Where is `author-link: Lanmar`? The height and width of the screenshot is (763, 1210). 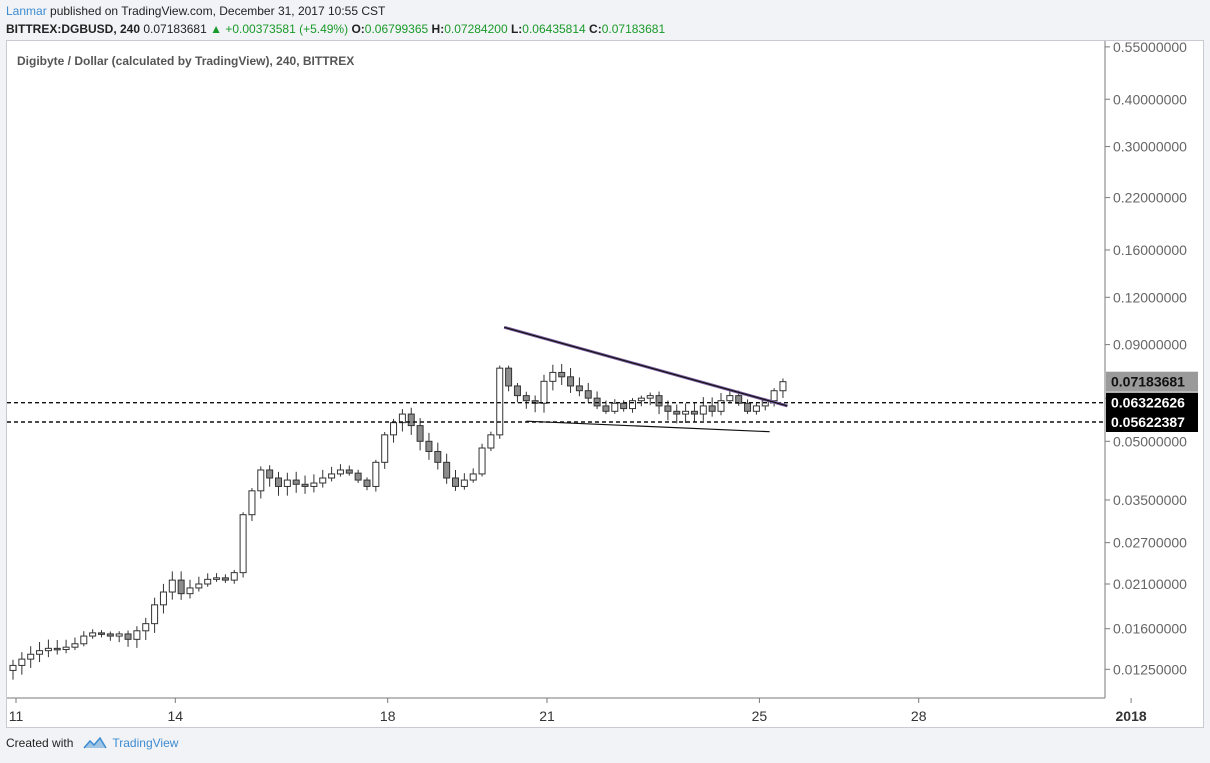
author-link: Lanmar is located at coordinates (26, 11).